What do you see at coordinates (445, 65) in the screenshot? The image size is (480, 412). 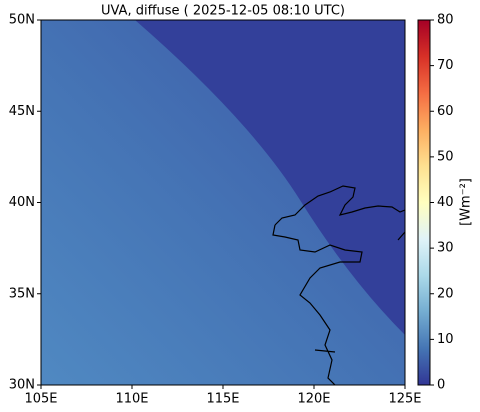 I see `colorbar-tick-label: 70` at bounding box center [445, 65].